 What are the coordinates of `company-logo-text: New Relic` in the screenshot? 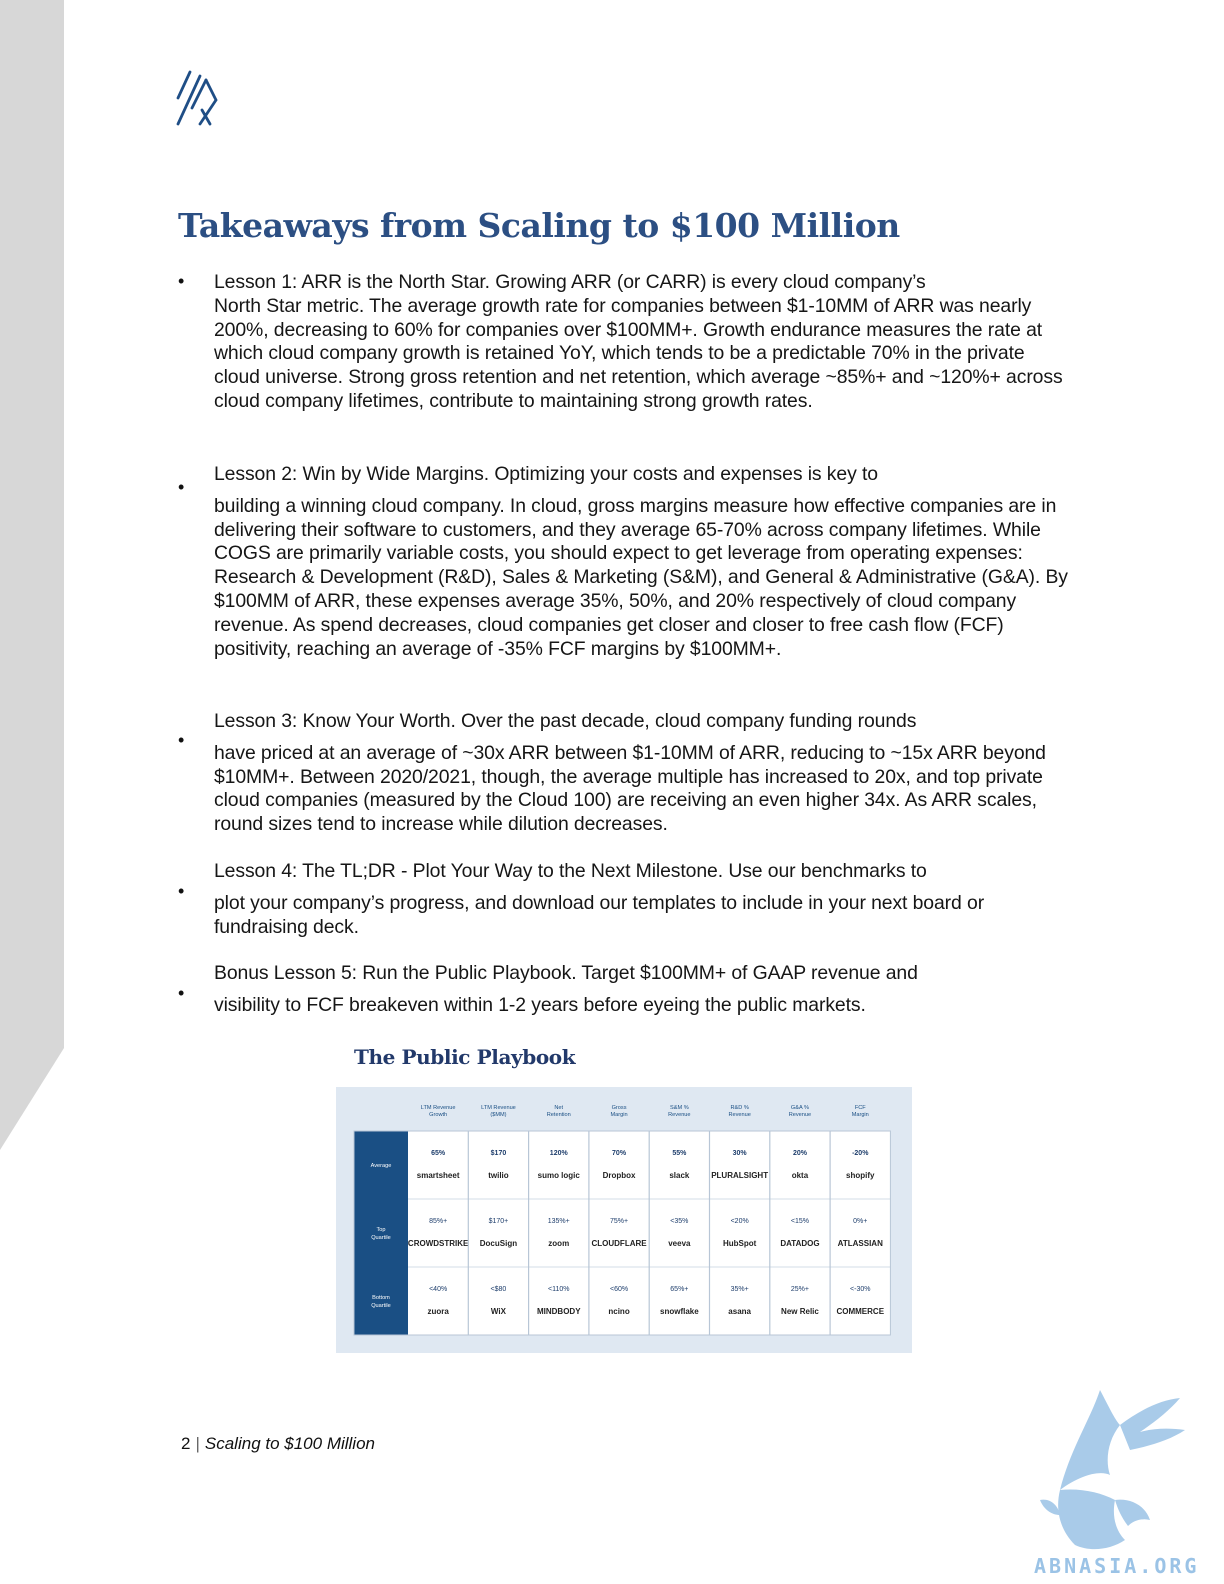 It's located at (800, 1311).